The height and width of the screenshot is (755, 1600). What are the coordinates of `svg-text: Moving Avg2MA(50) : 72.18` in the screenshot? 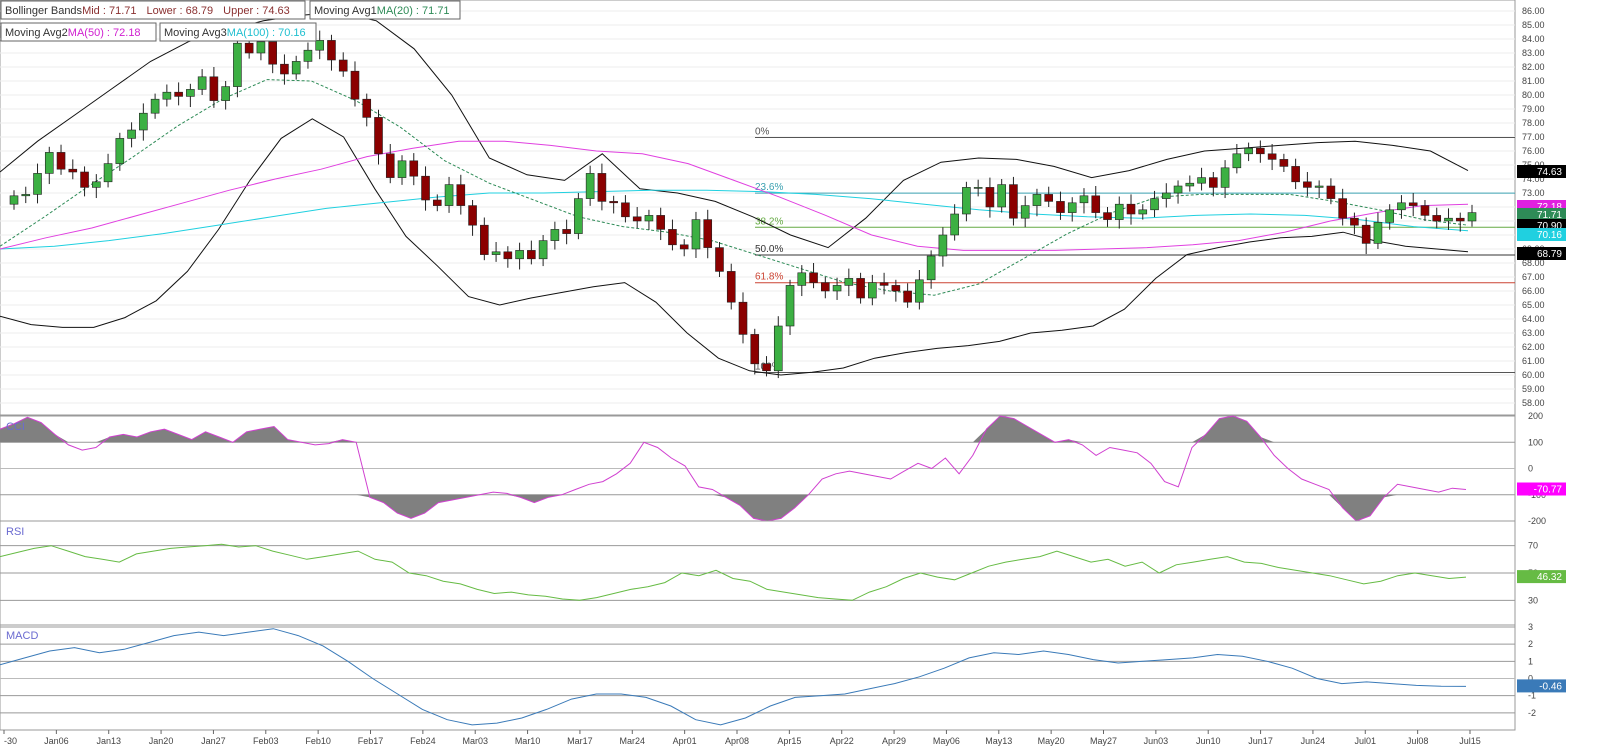 It's located at (73, 33).